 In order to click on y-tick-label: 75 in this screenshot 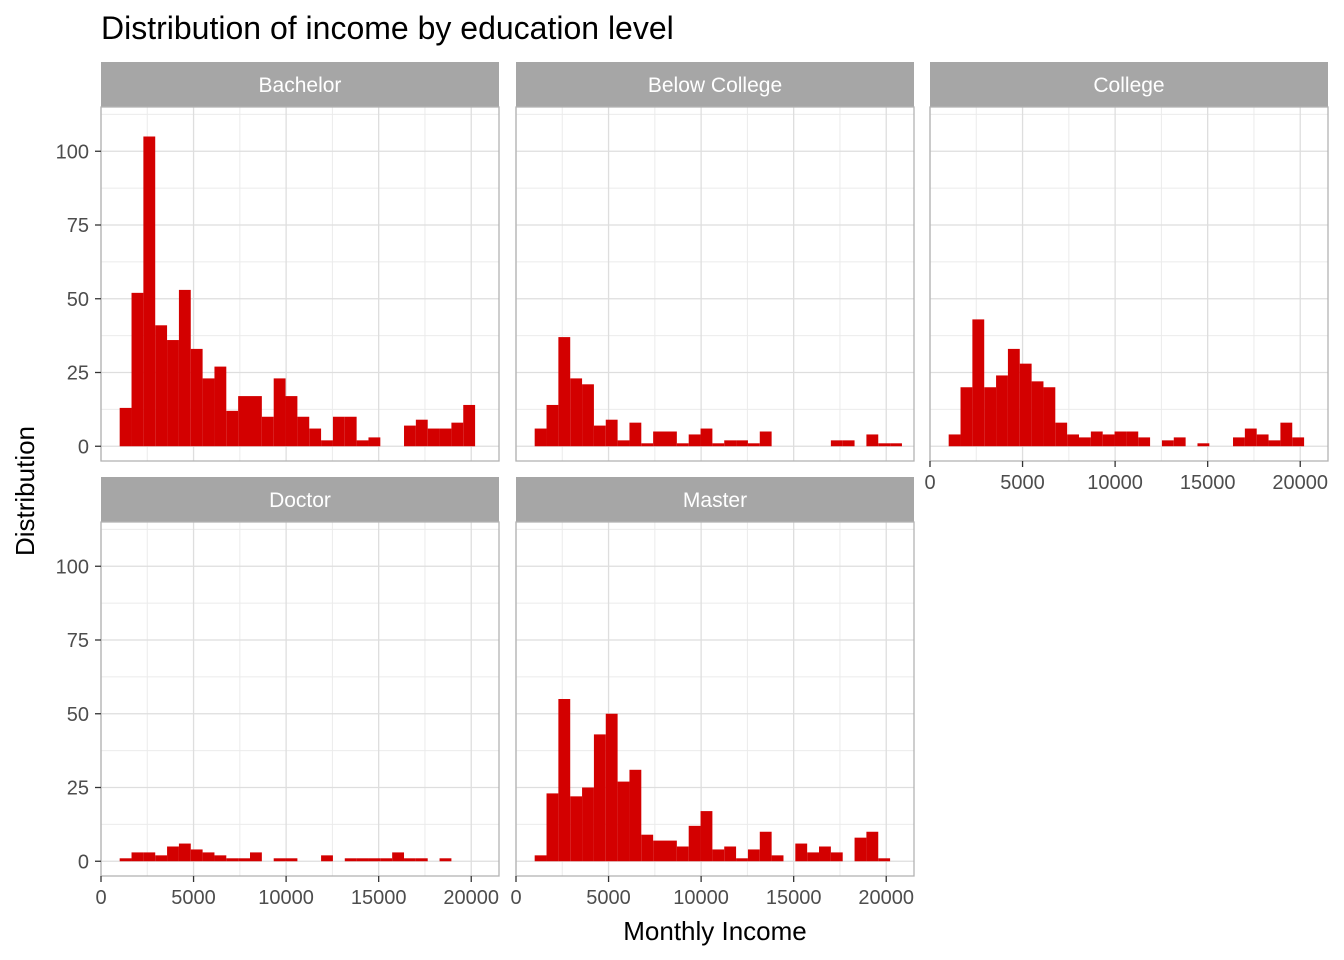, I will do `click(78, 226)`.